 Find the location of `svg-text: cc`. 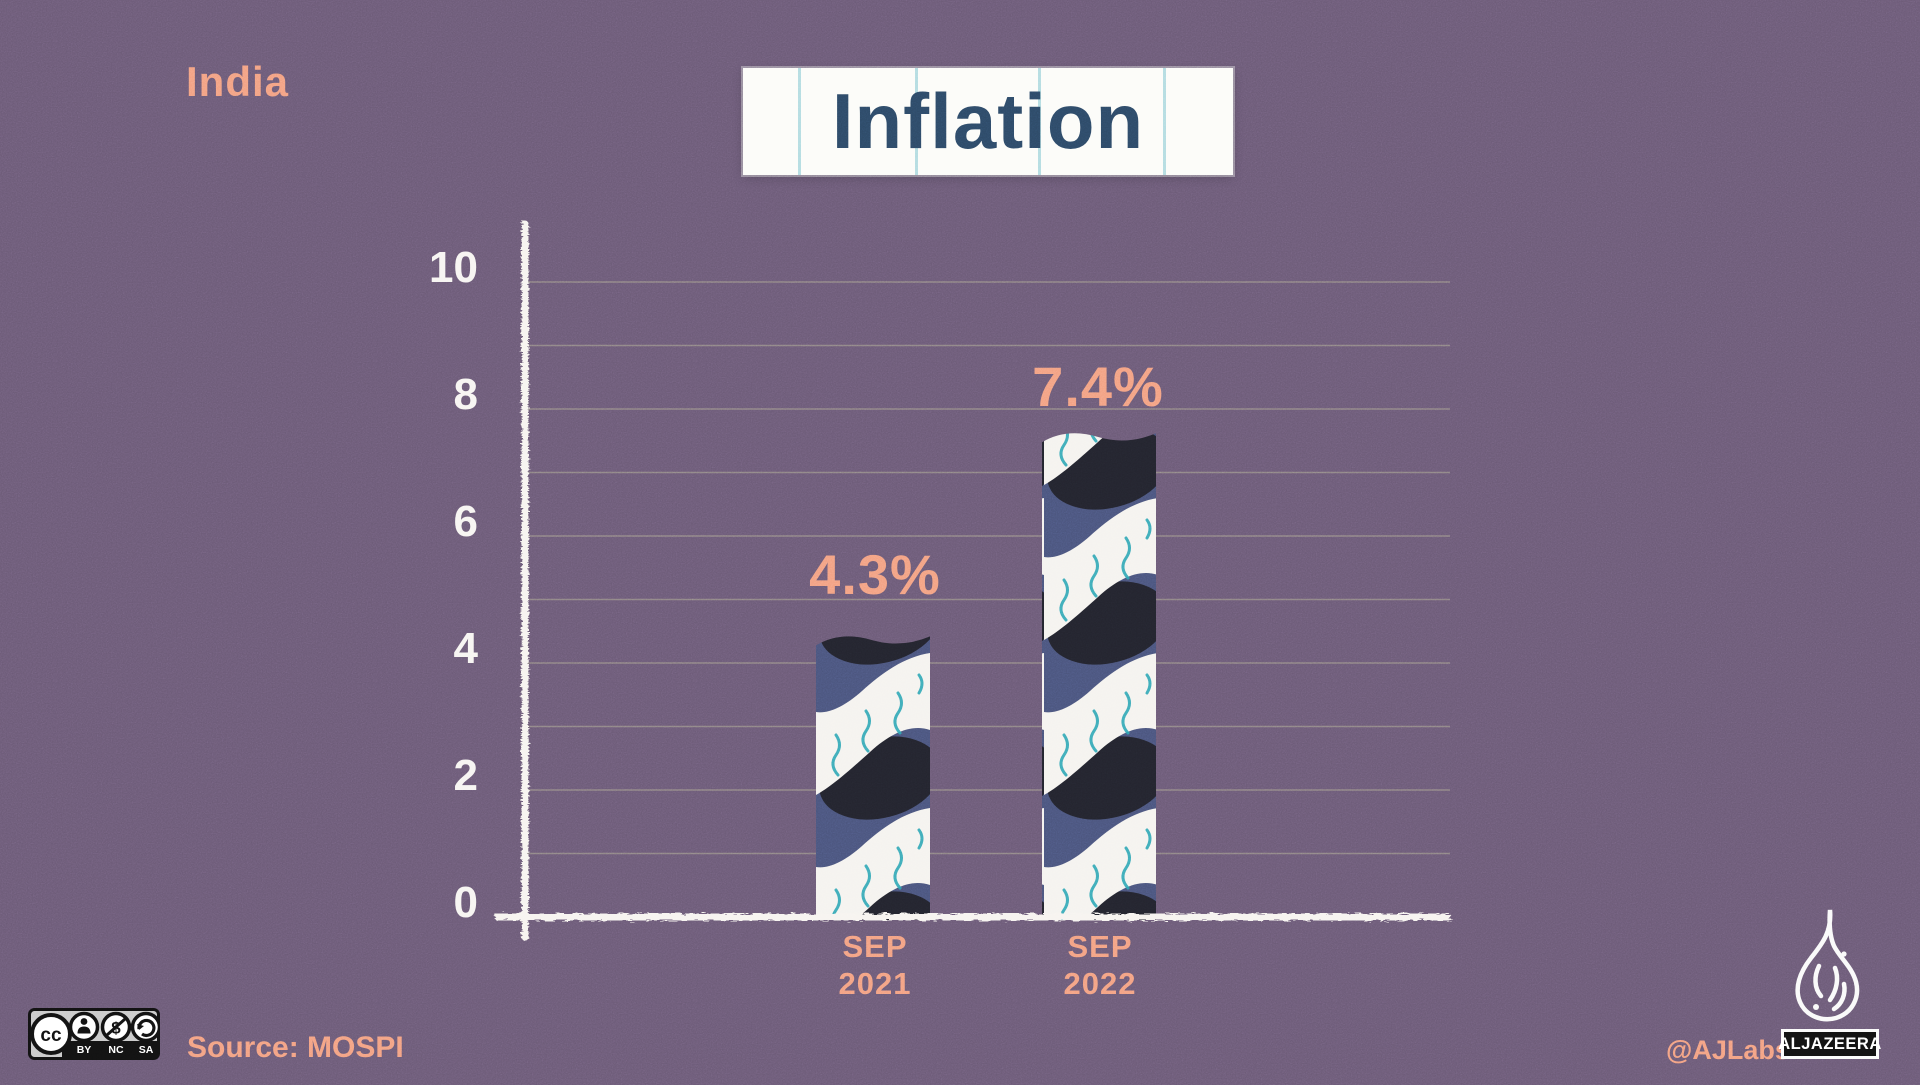

svg-text: cc is located at coordinates (51, 1035).